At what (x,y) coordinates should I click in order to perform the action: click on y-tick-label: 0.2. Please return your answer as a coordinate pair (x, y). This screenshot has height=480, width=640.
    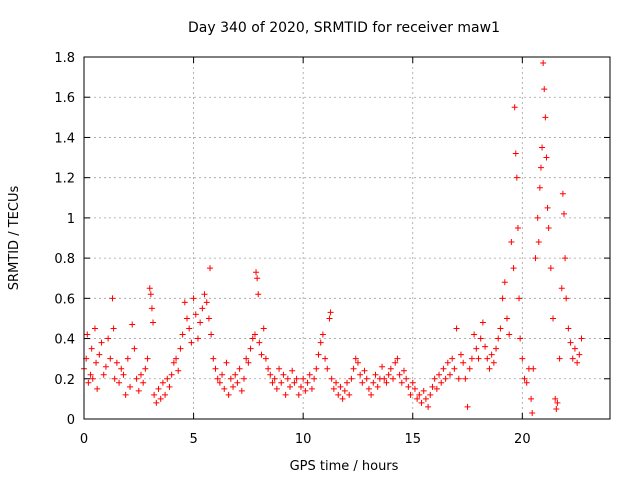
    Looking at the image, I should click on (64, 380).